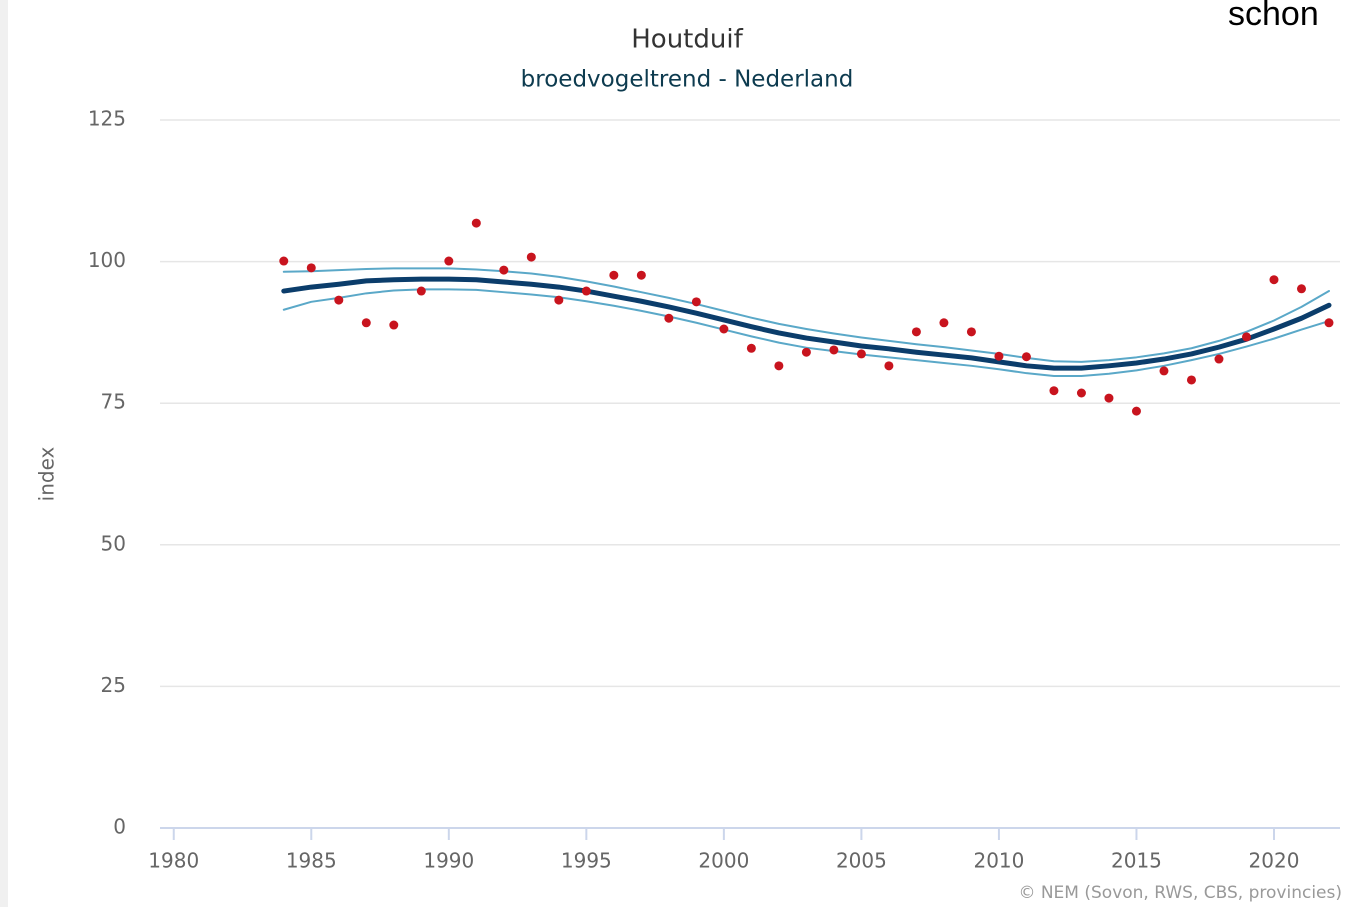 This screenshot has height=907, width=1350. Describe the element at coordinates (113, 543) in the screenshot. I see `y-tick-label: 50` at that location.